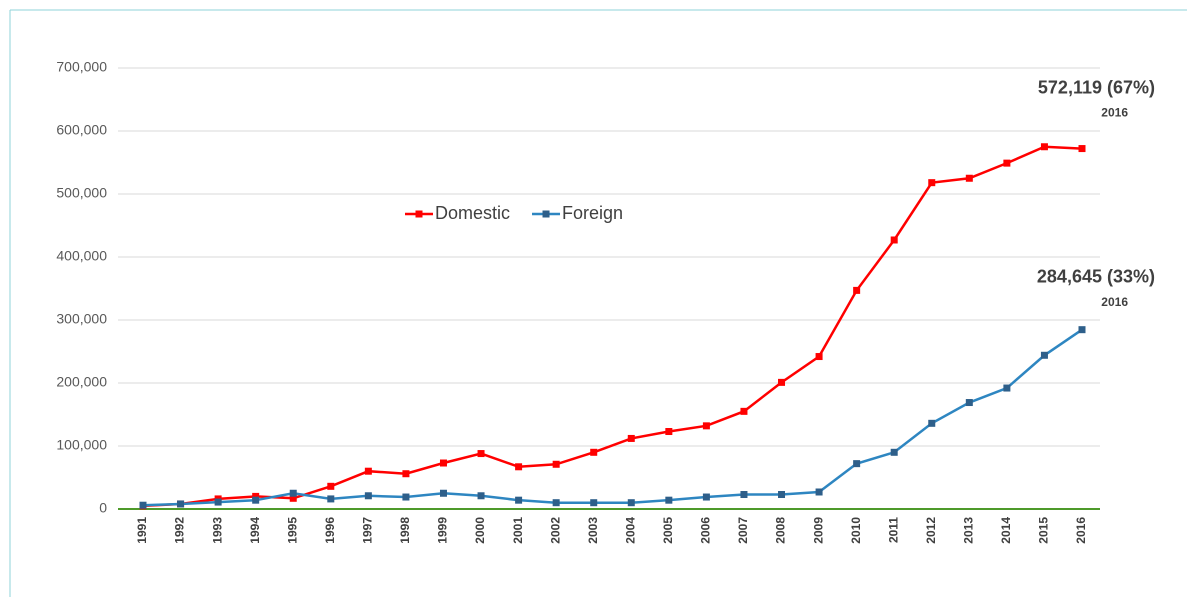  I want to click on x-tick-label: 2013, so click(968, 530).